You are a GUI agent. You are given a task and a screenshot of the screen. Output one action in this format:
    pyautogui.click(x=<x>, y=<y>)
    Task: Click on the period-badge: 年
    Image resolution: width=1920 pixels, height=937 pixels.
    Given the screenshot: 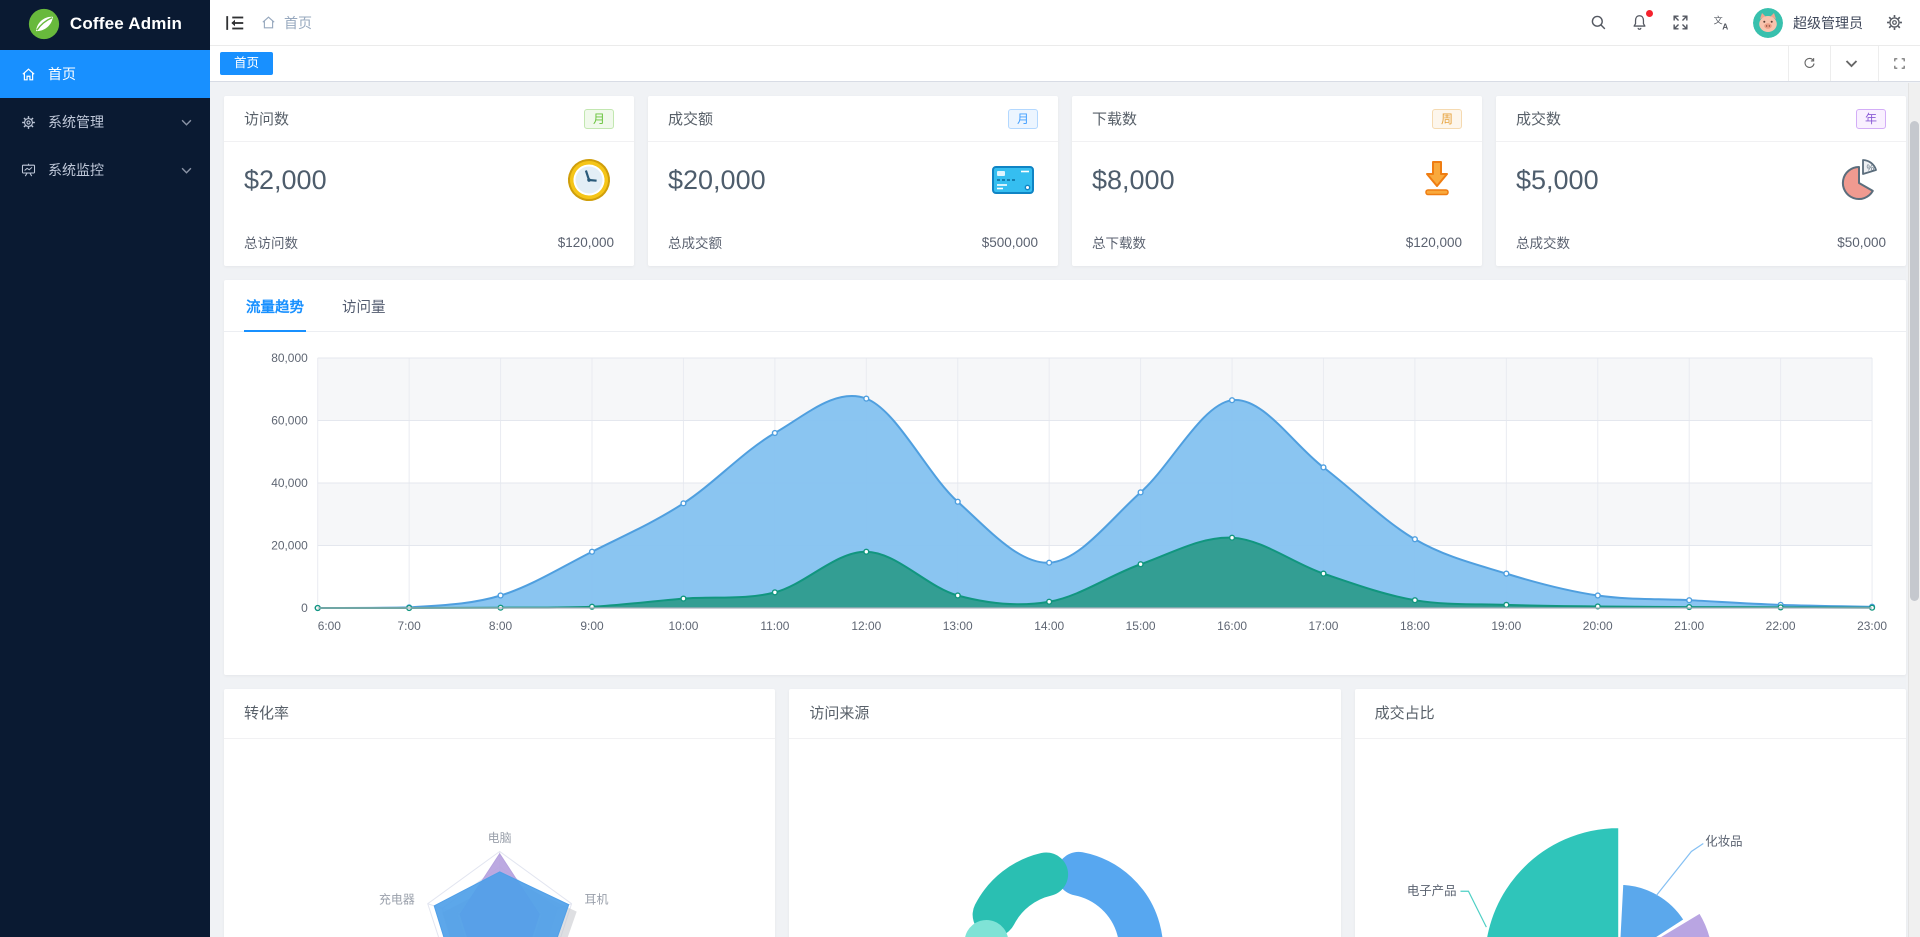 What is the action you would take?
    pyautogui.click(x=1870, y=118)
    